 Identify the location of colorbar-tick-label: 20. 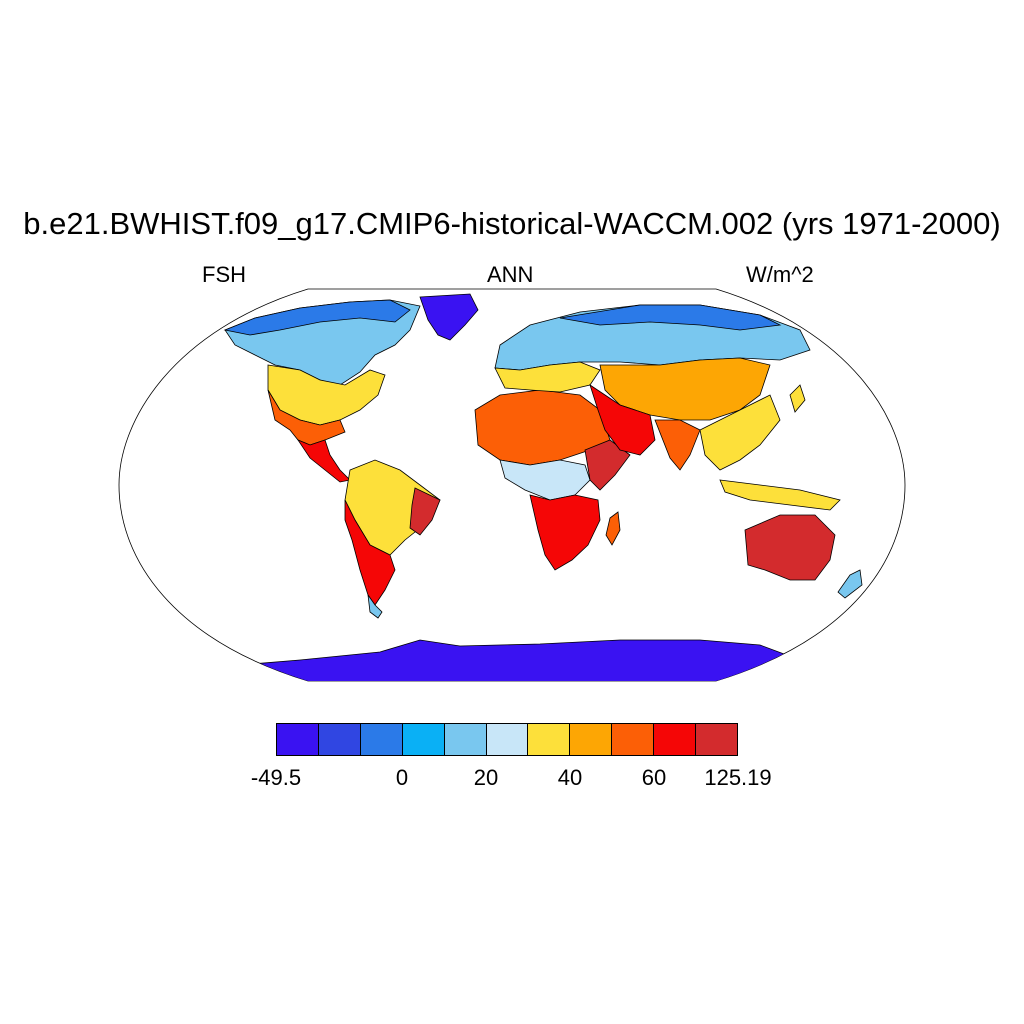
(486, 777).